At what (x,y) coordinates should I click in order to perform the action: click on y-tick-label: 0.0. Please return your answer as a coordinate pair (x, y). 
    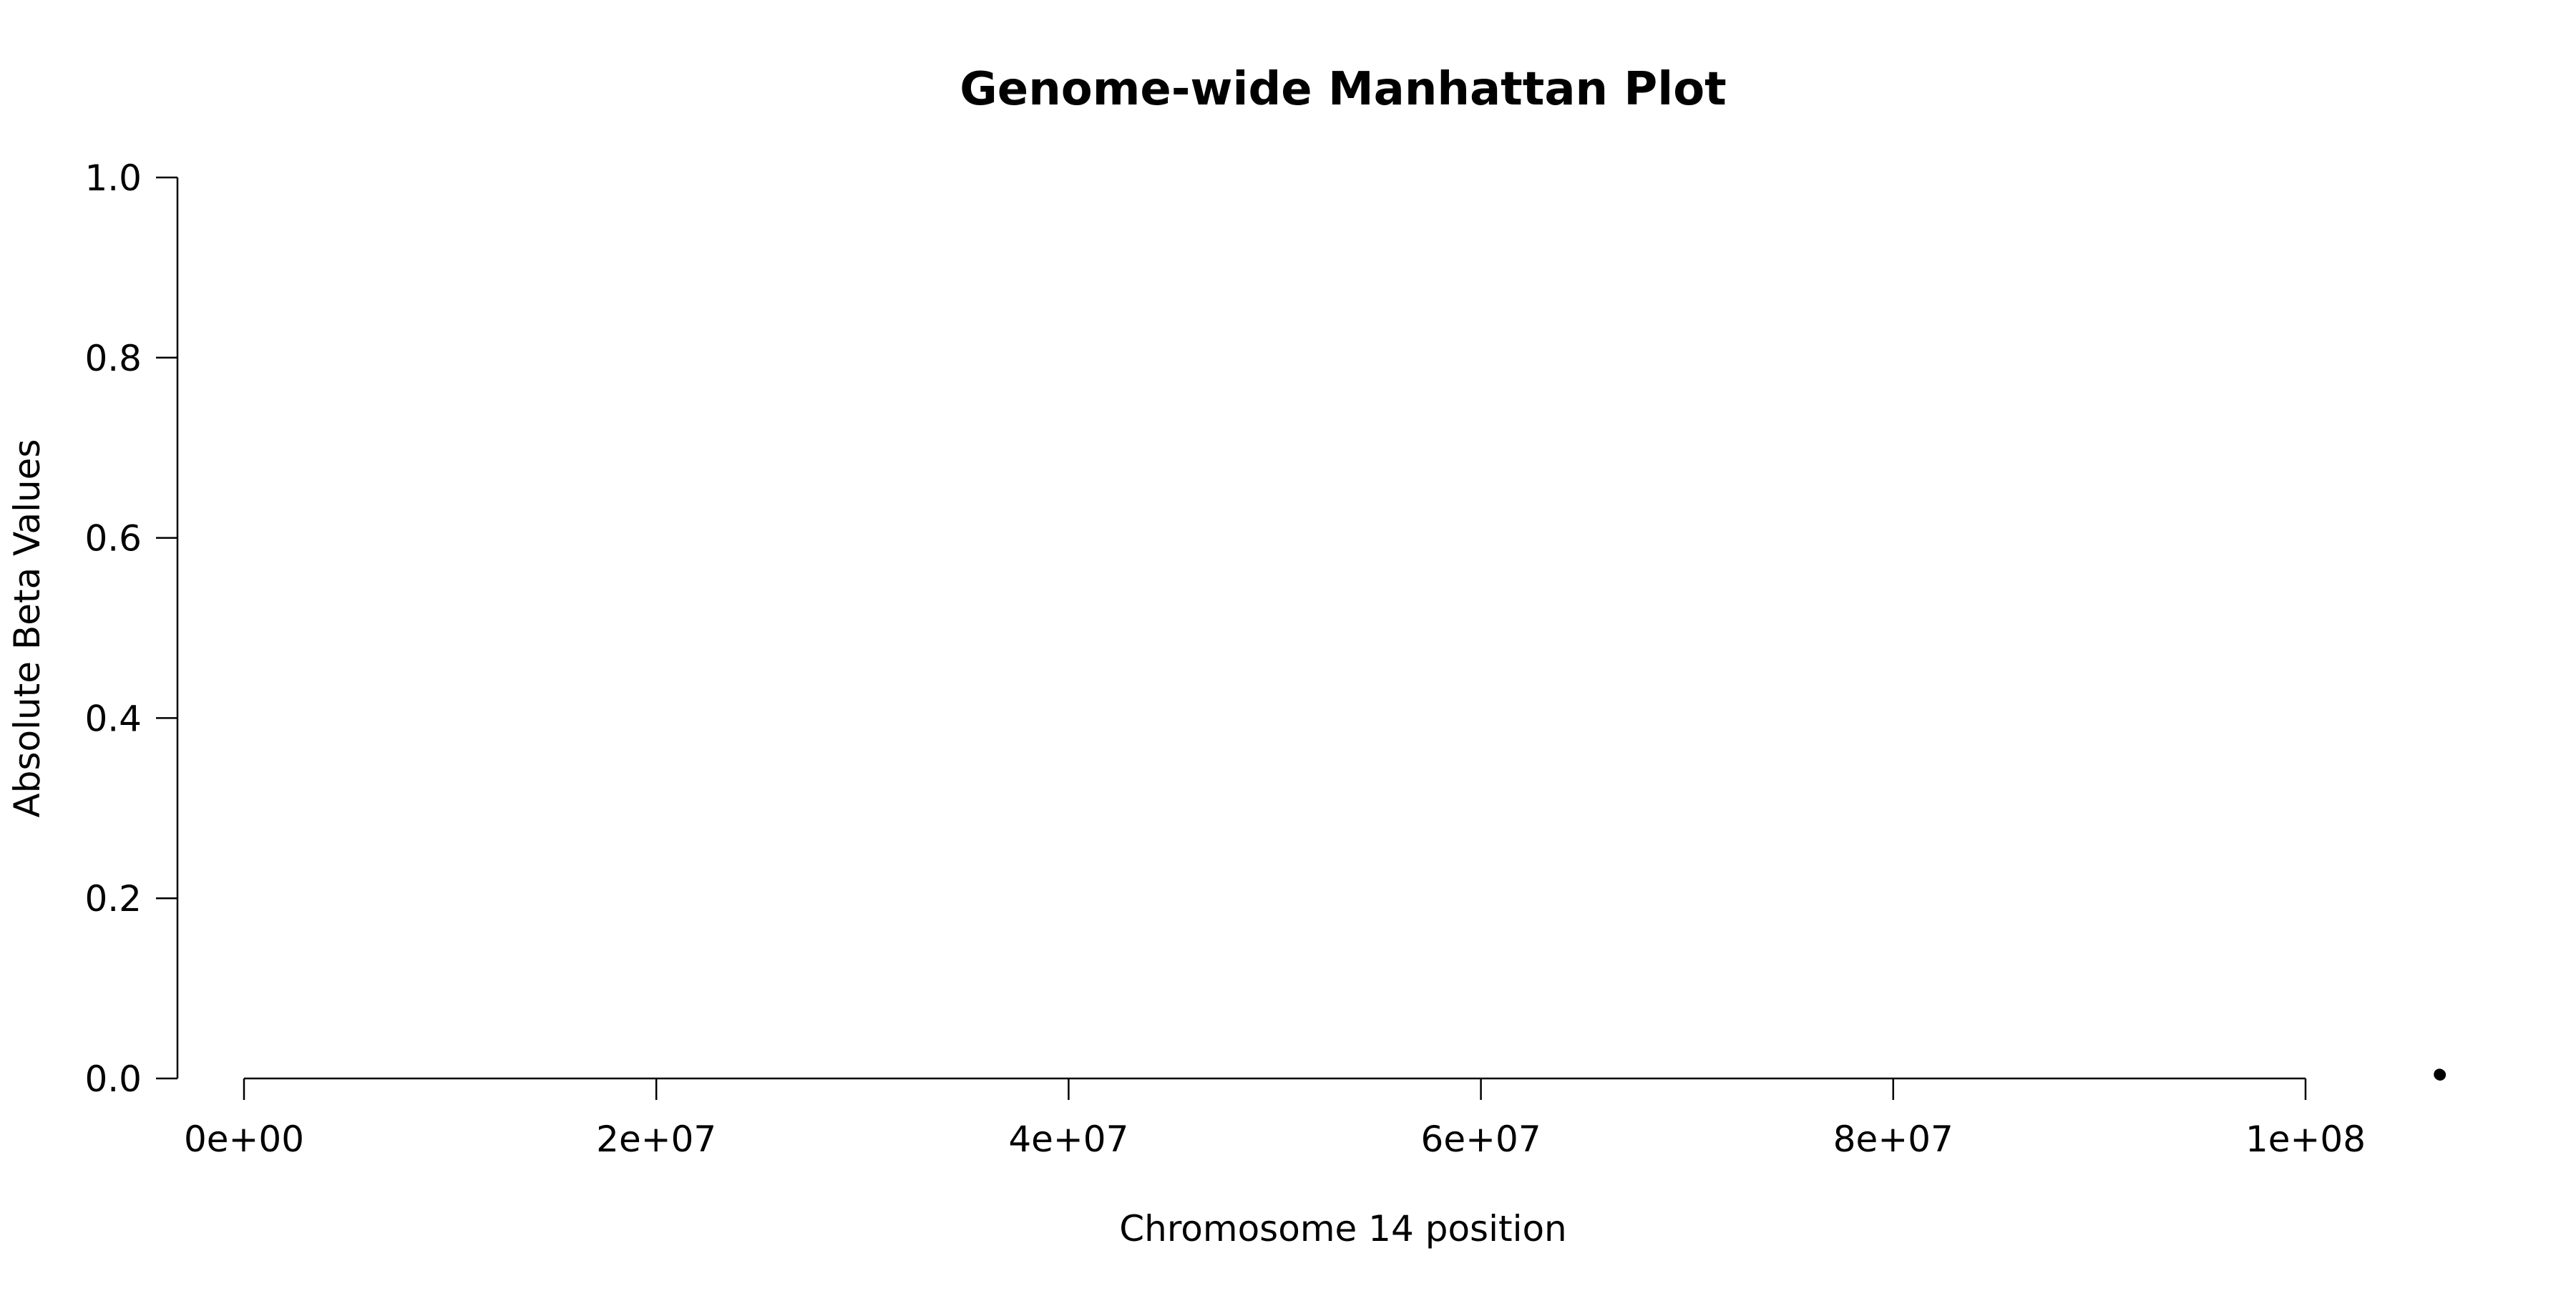
    Looking at the image, I should click on (113, 1079).